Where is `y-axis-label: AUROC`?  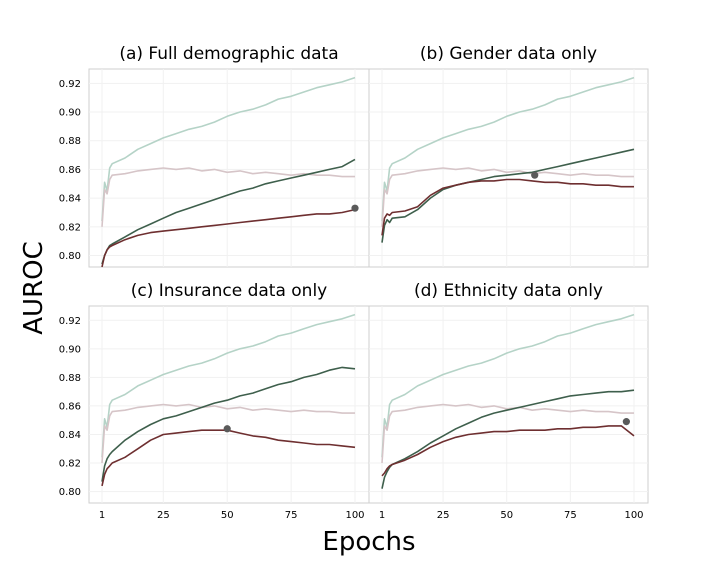
y-axis-label: AUROC is located at coordinates (34, 288).